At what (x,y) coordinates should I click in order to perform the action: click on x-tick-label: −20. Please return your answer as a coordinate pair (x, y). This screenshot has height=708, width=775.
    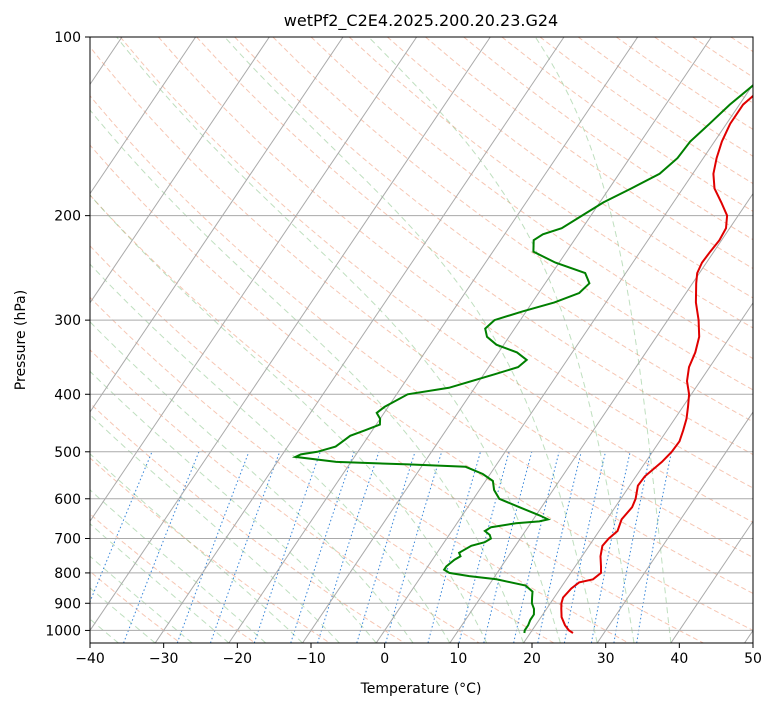
    Looking at the image, I should click on (238, 659).